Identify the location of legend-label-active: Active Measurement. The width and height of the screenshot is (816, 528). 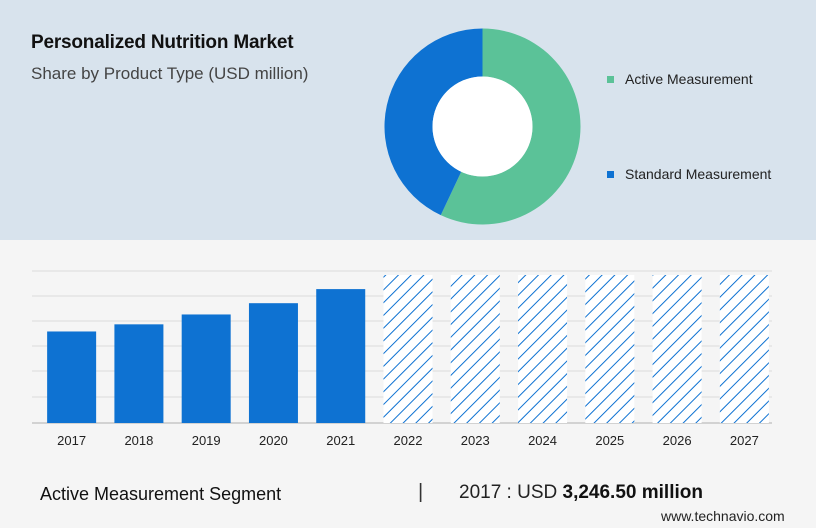
(689, 79).